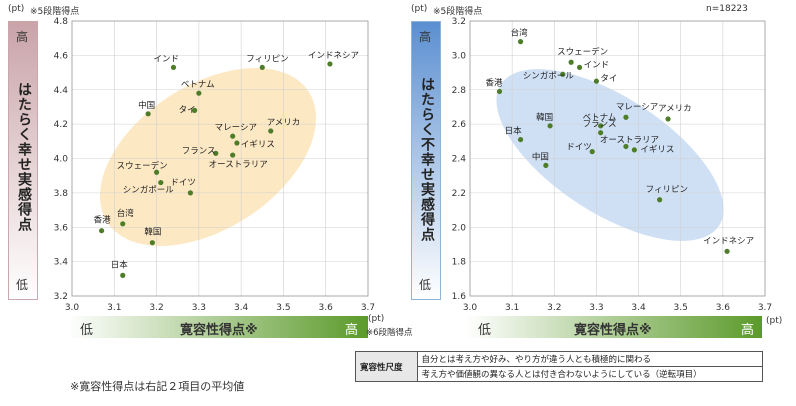  I want to click on table-row: 考え方や価値観の異なる人とは付き合わないようにしている（逆転項目）, so click(590, 374).